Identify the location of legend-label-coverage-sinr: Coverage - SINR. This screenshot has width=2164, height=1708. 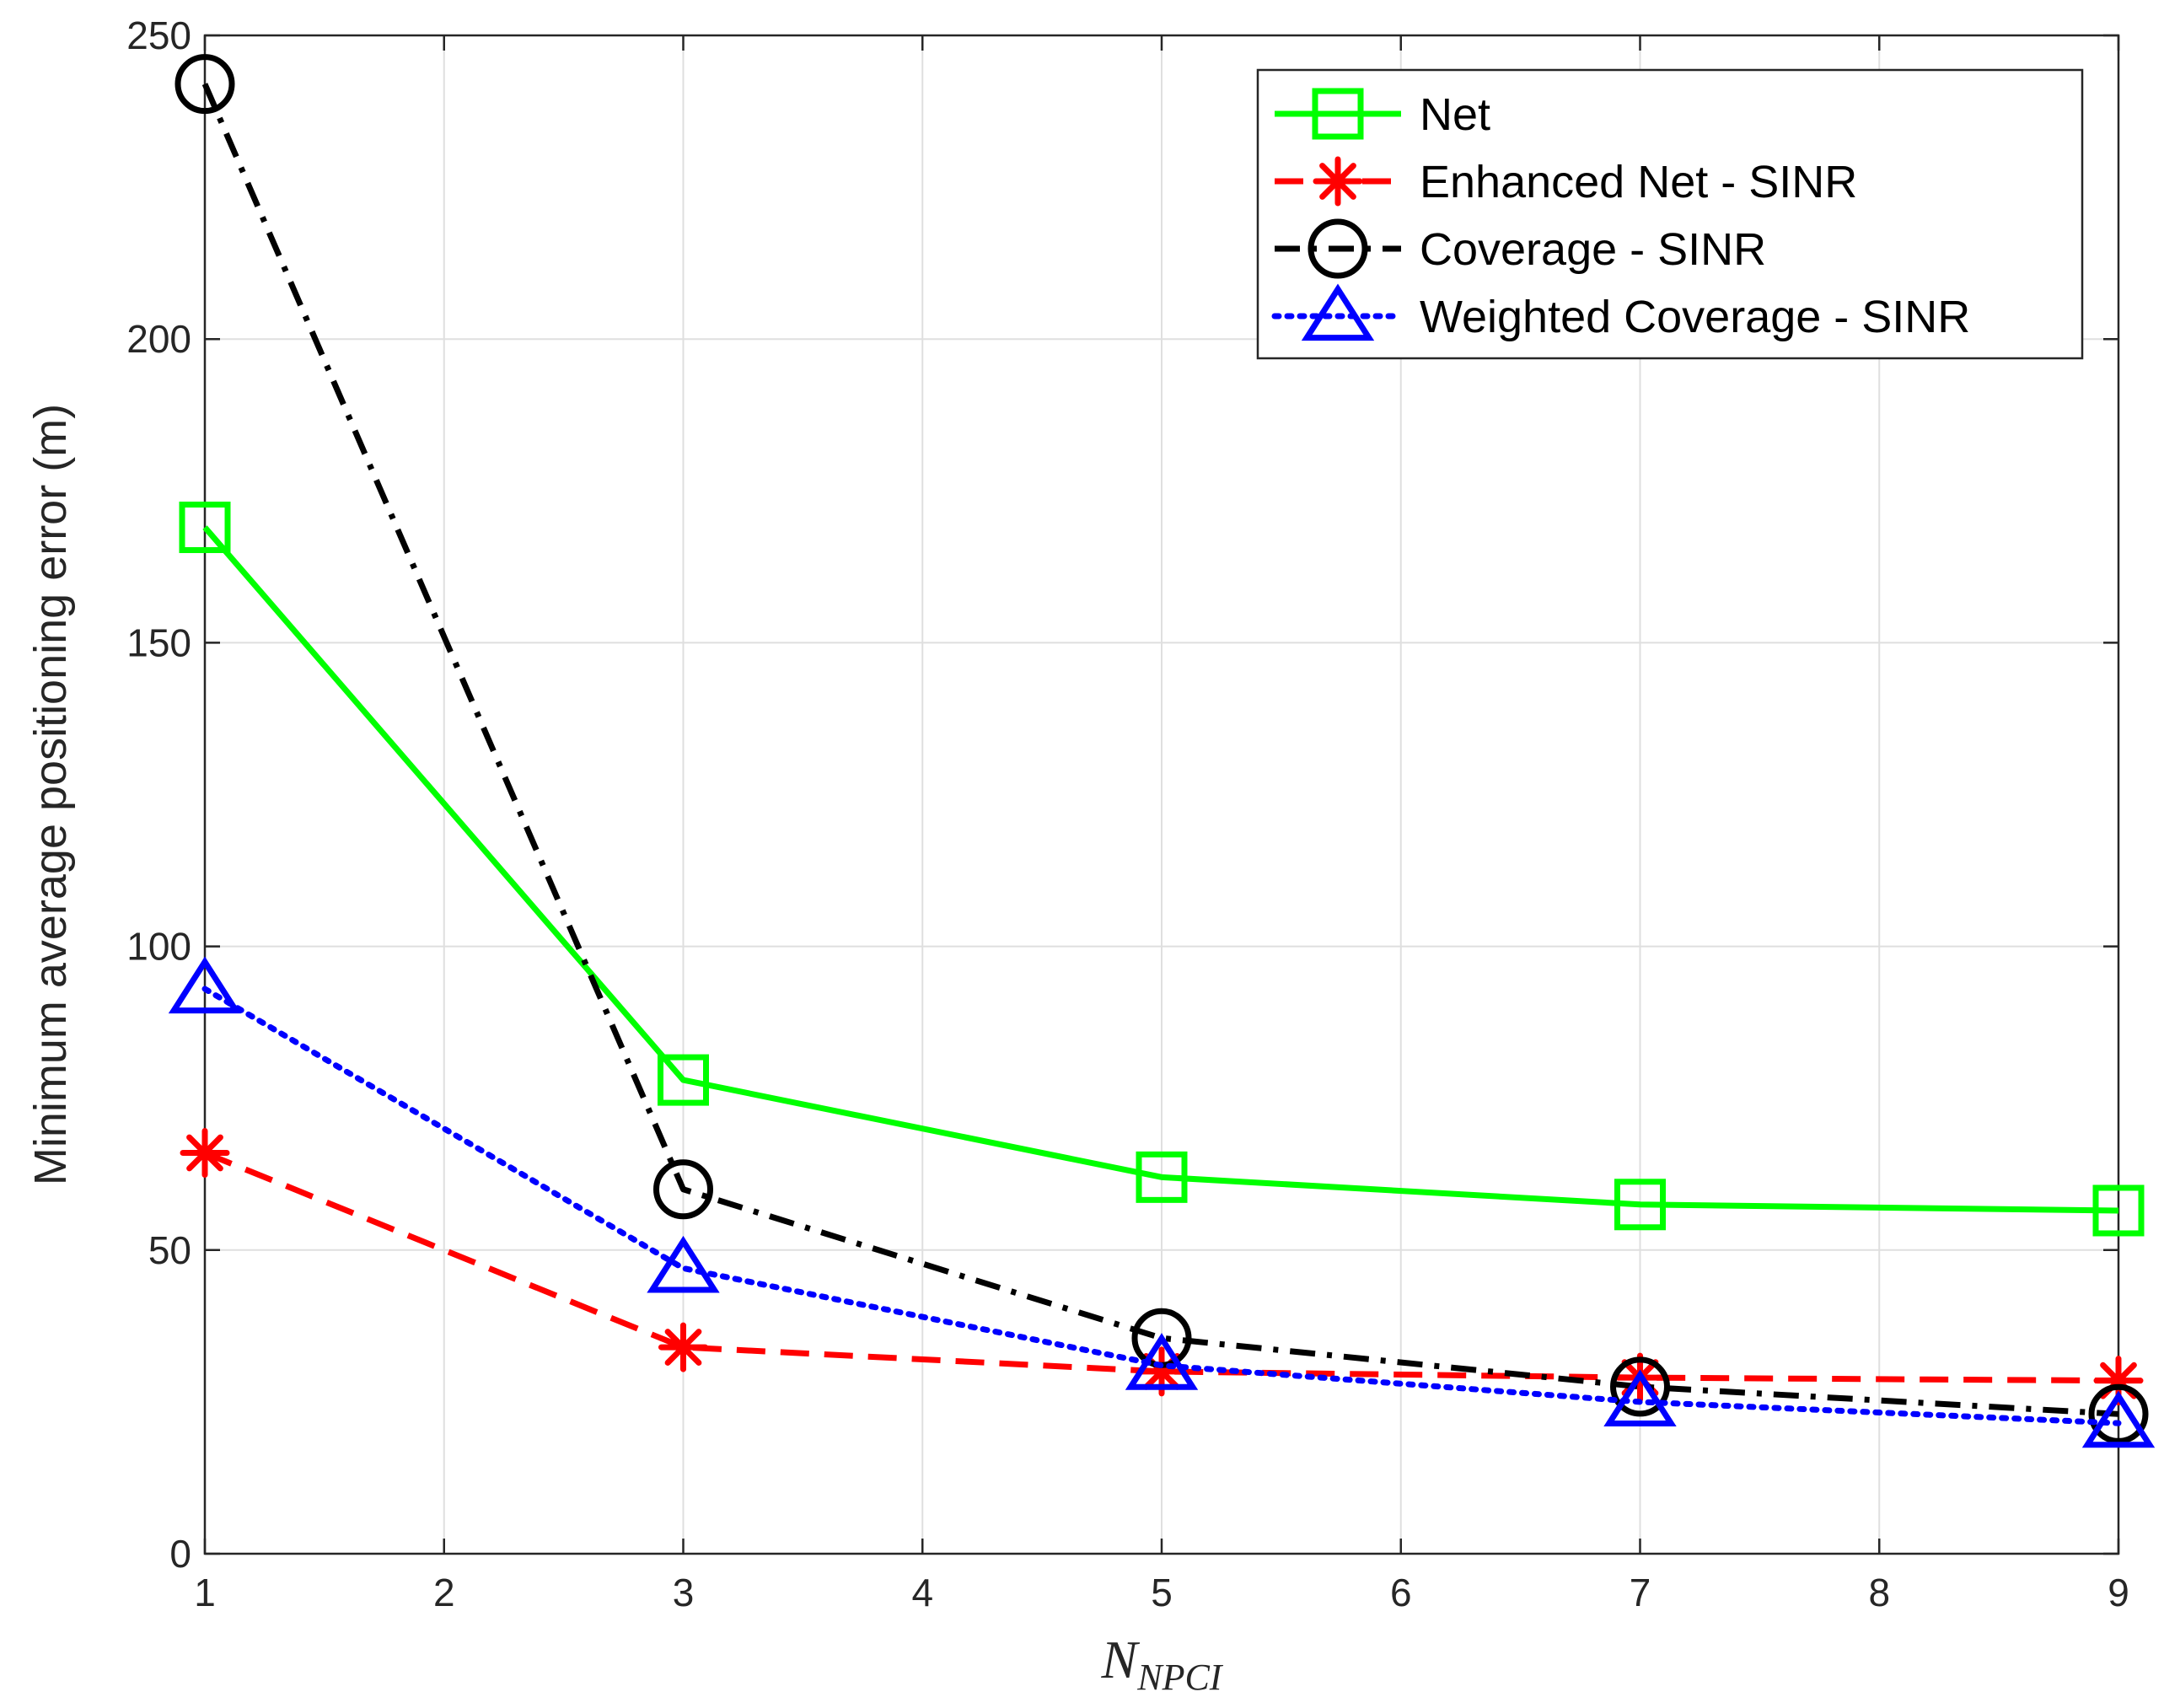
(1593, 250).